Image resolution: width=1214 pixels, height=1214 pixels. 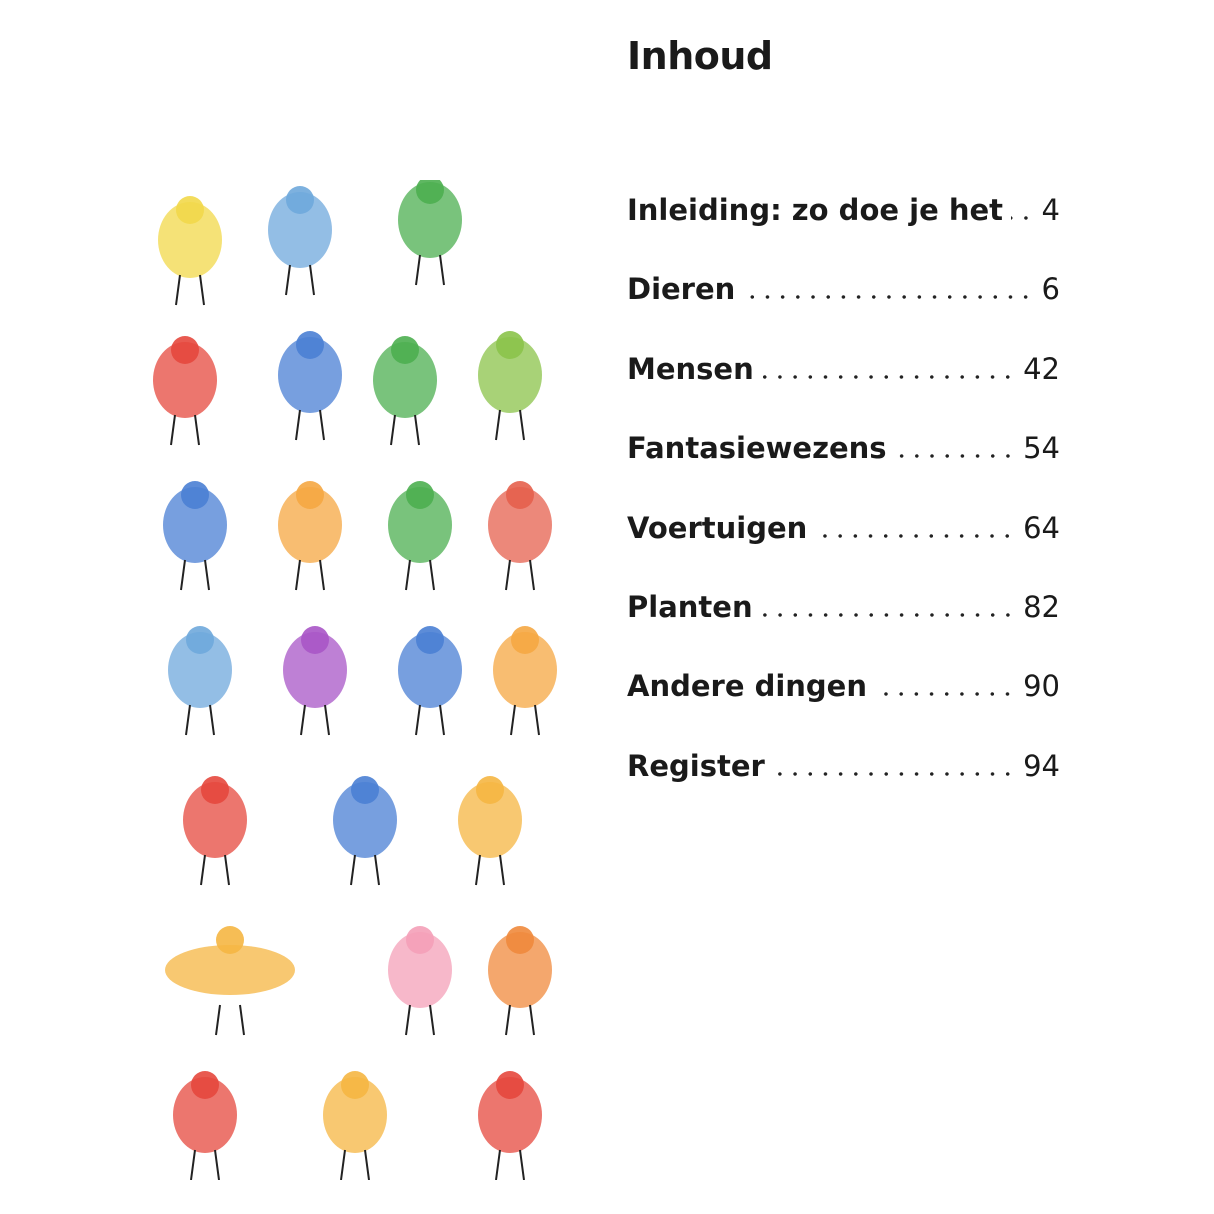 What do you see at coordinates (405, 391) in the screenshot?
I see `seahorse-icon` at bounding box center [405, 391].